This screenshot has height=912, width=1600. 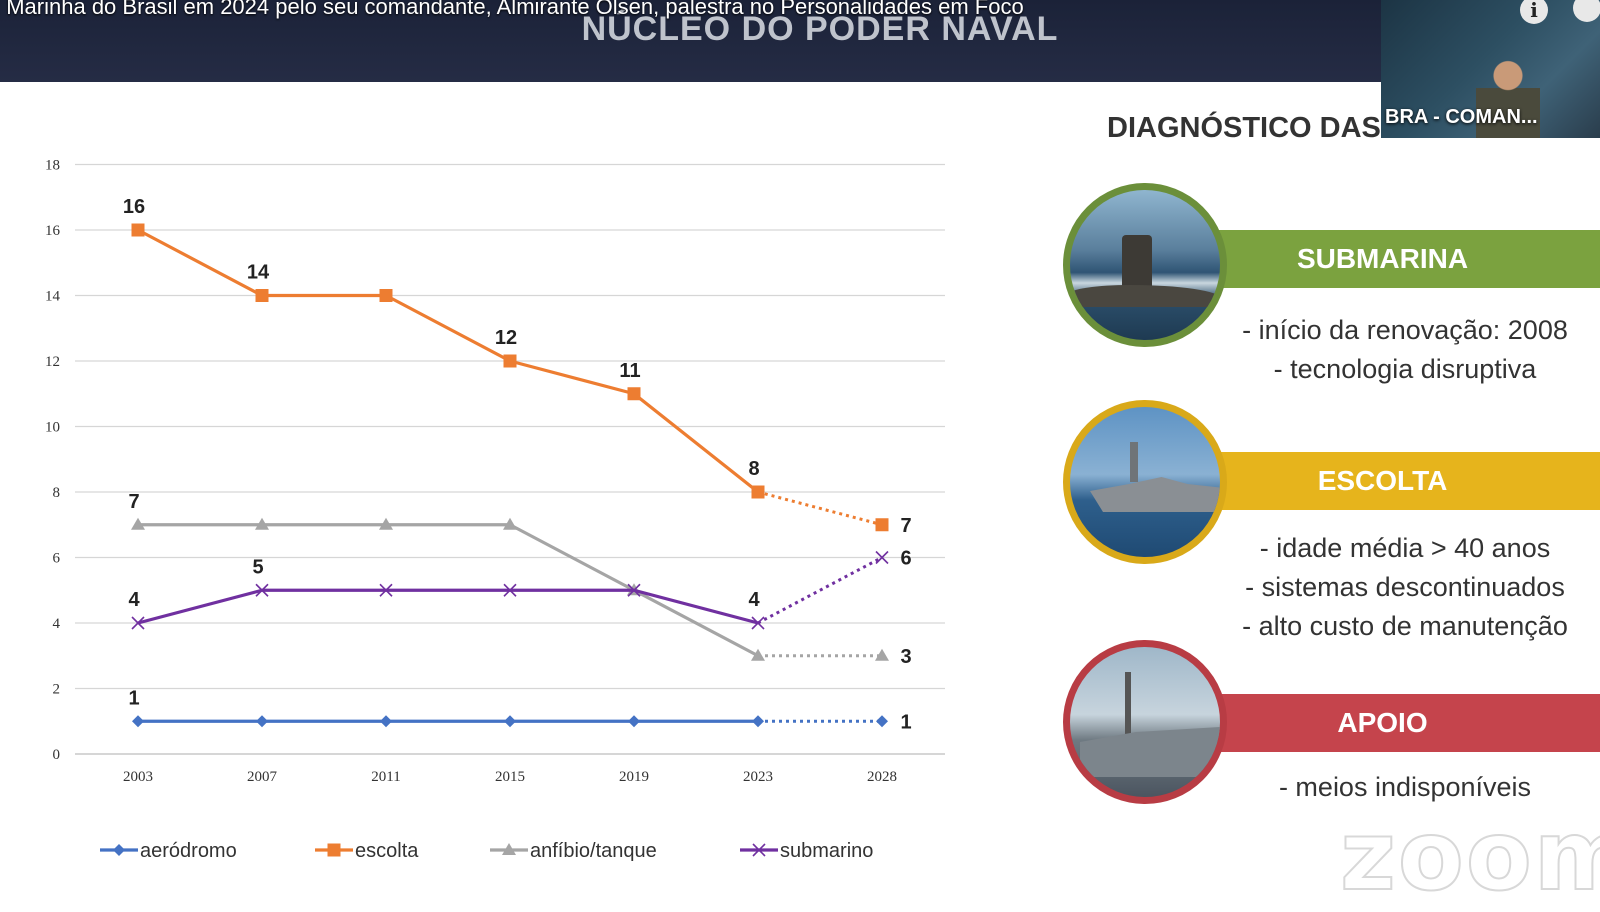 What do you see at coordinates (758, 777) in the screenshot?
I see `x-tick-label: 2023` at bounding box center [758, 777].